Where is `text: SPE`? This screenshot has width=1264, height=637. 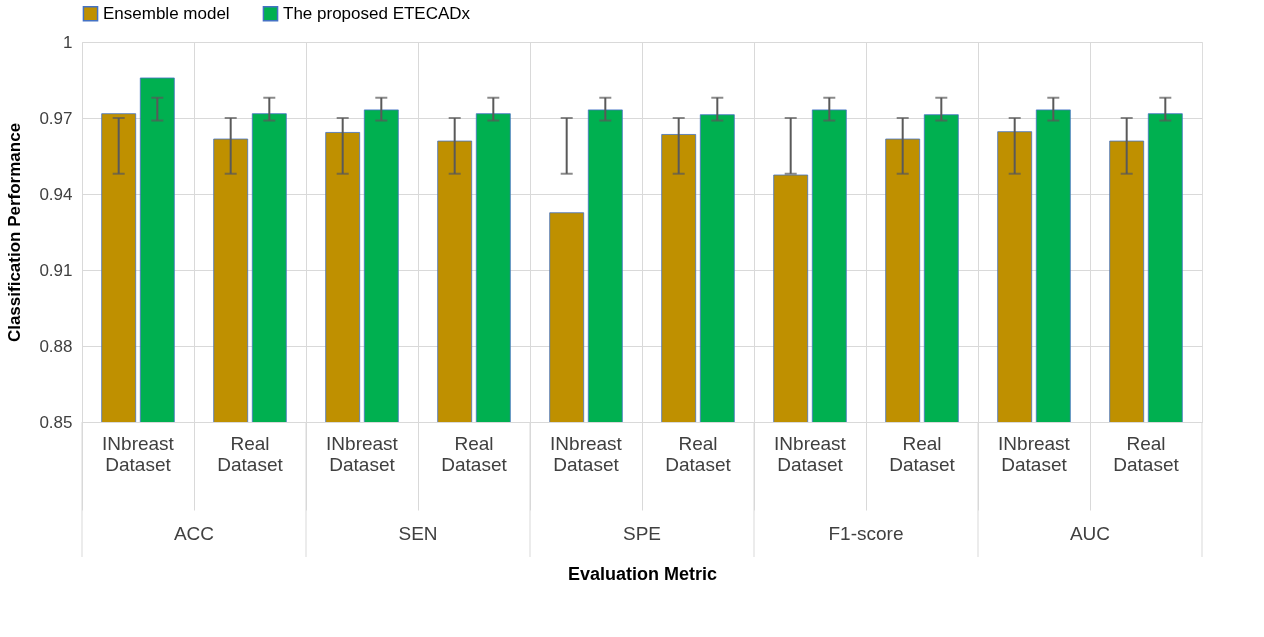
text: SPE is located at coordinates (642, 533).